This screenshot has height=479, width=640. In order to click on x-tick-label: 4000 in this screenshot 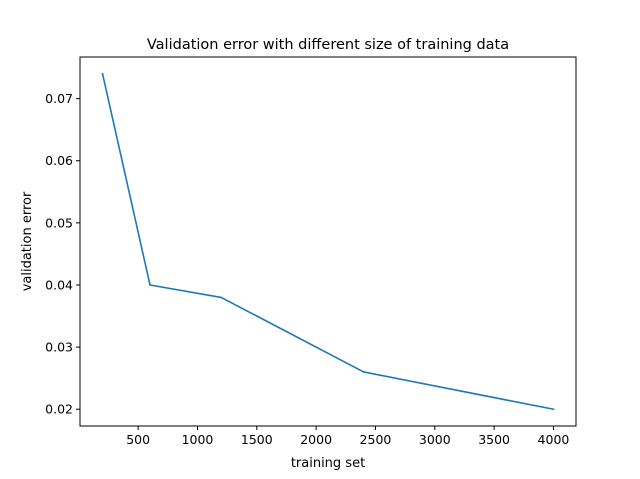, I will do `click(554, 439)`.